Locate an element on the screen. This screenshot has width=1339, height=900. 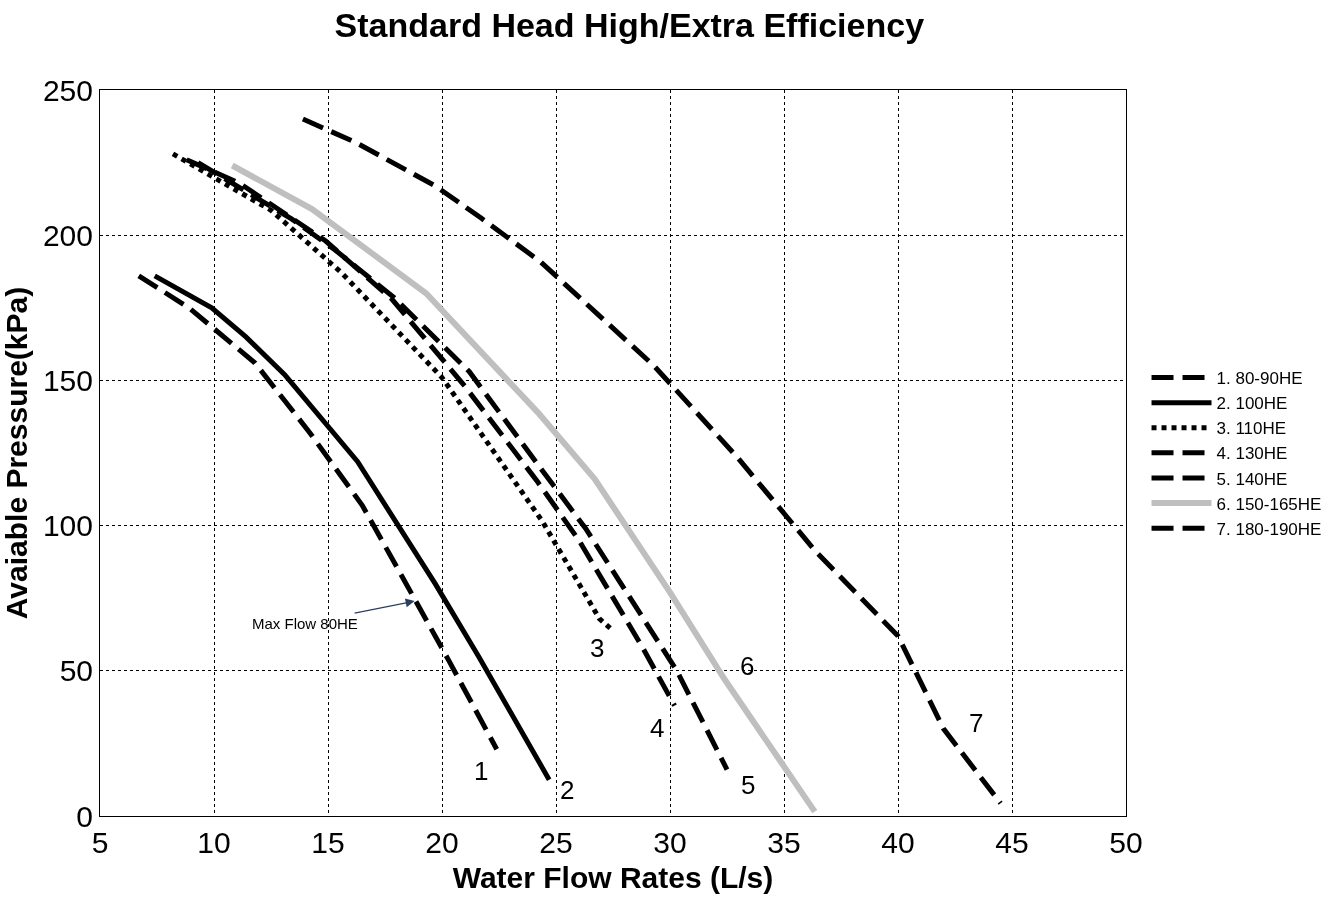
legend-label: 1. 80-90HE is located at coordinates (1259, 379).